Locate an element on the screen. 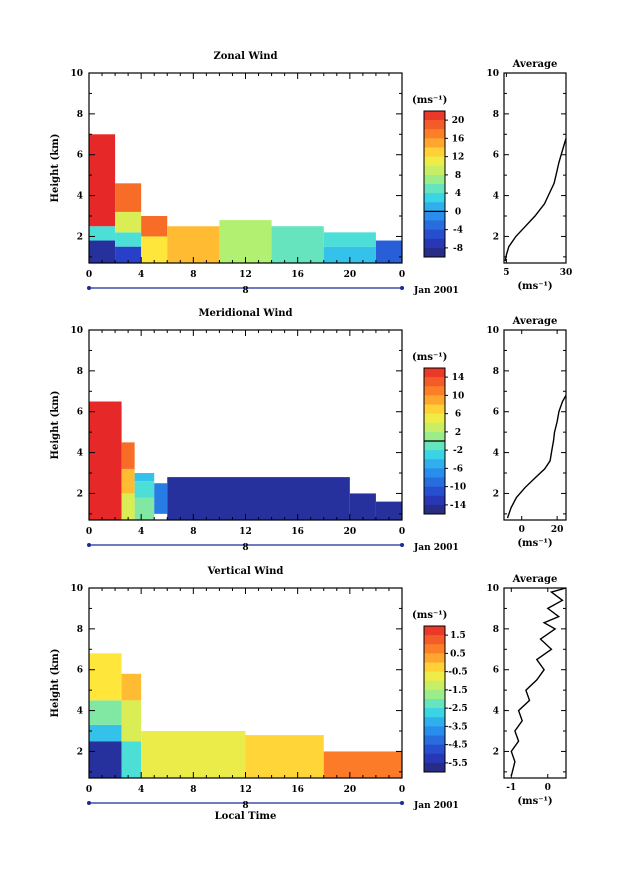 The height and width of the screenshot is (873, 619). x-tick-label: 4 is located at coordinates (141, 532).